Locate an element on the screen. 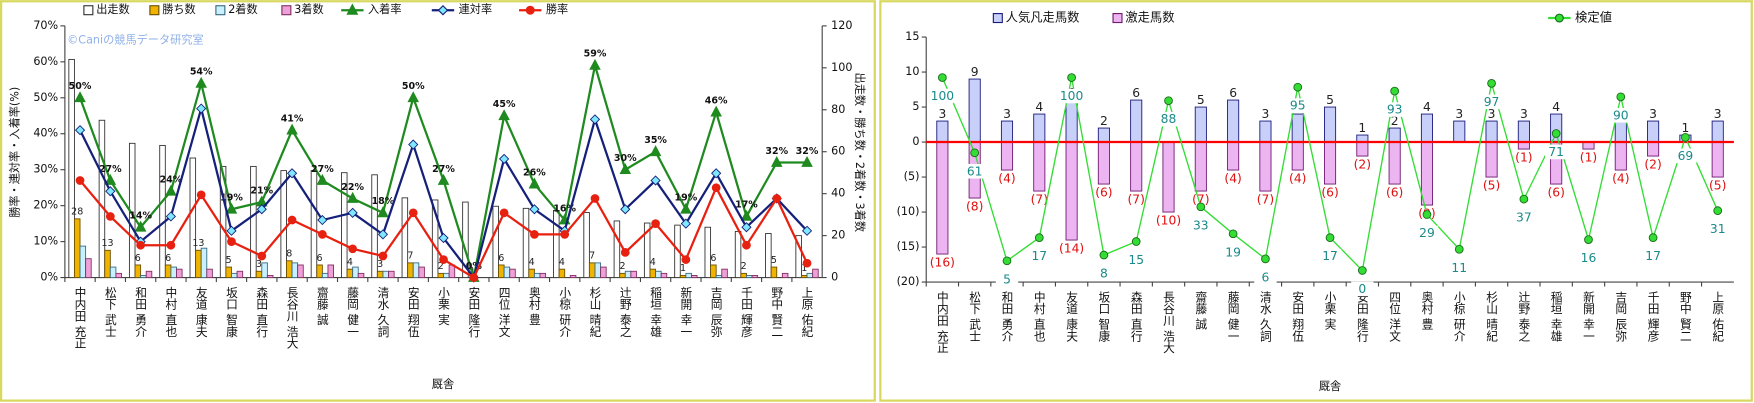 This screenshot has width=1754, height=403. x-tick-label: 千田 輝彦 is located at coordinates (1653, 316).